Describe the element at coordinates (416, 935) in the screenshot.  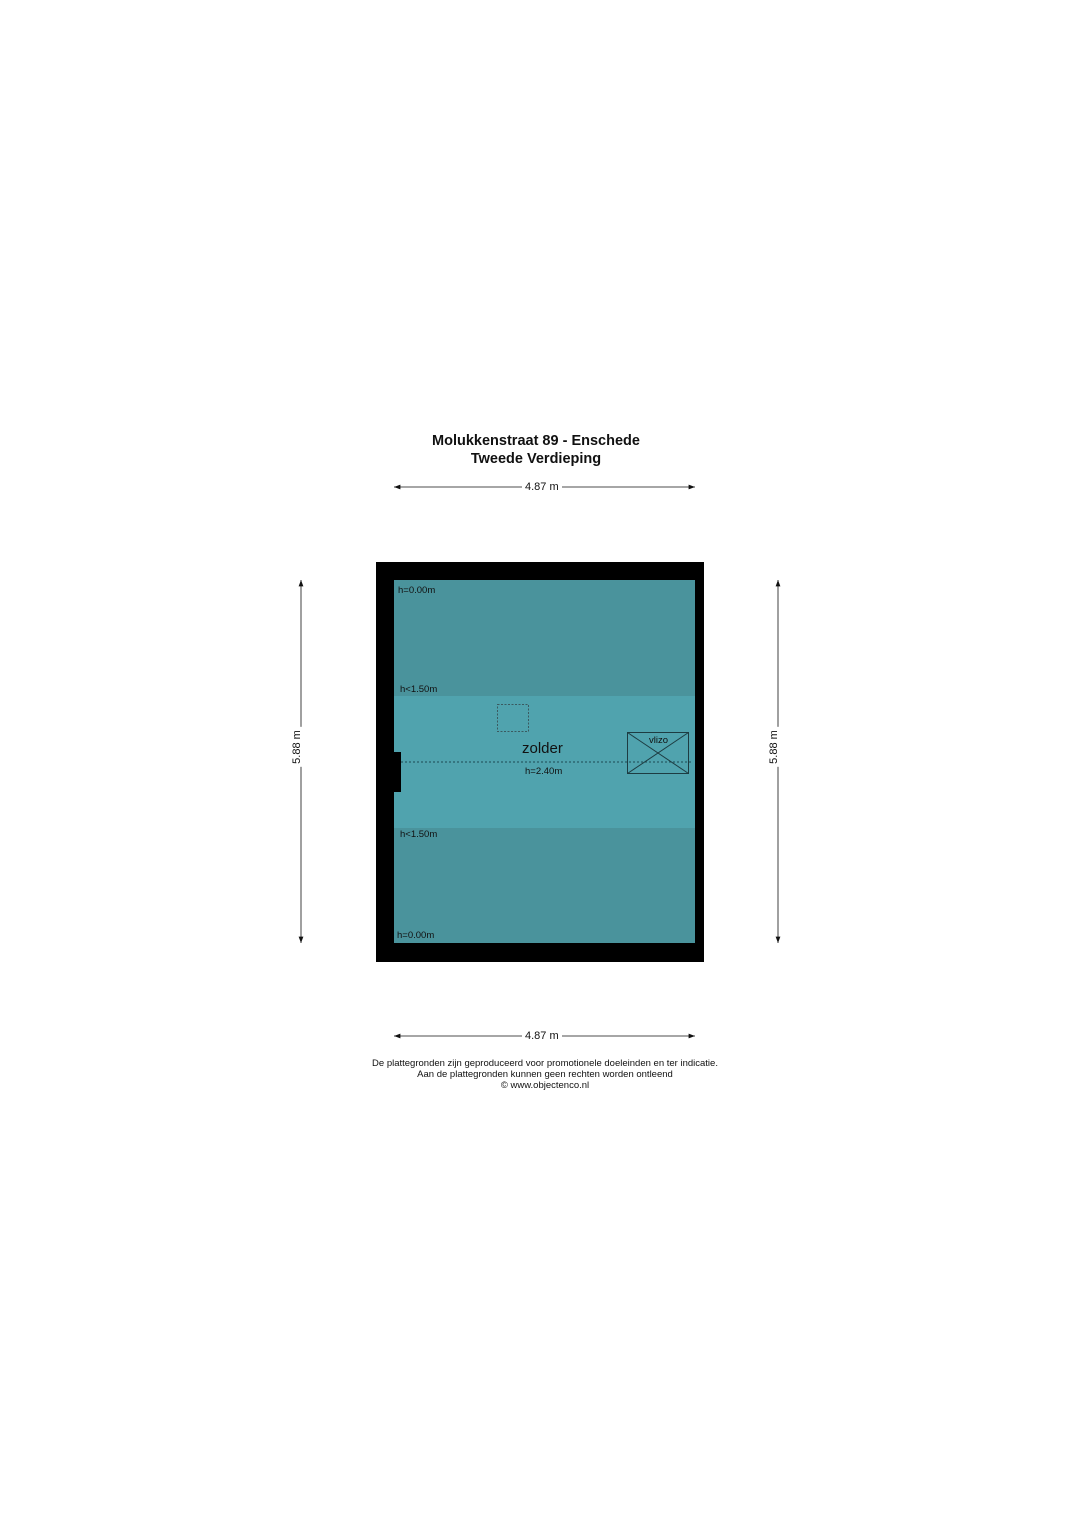
I see `height-label-bottom-edge: h=0.00m` at that location.